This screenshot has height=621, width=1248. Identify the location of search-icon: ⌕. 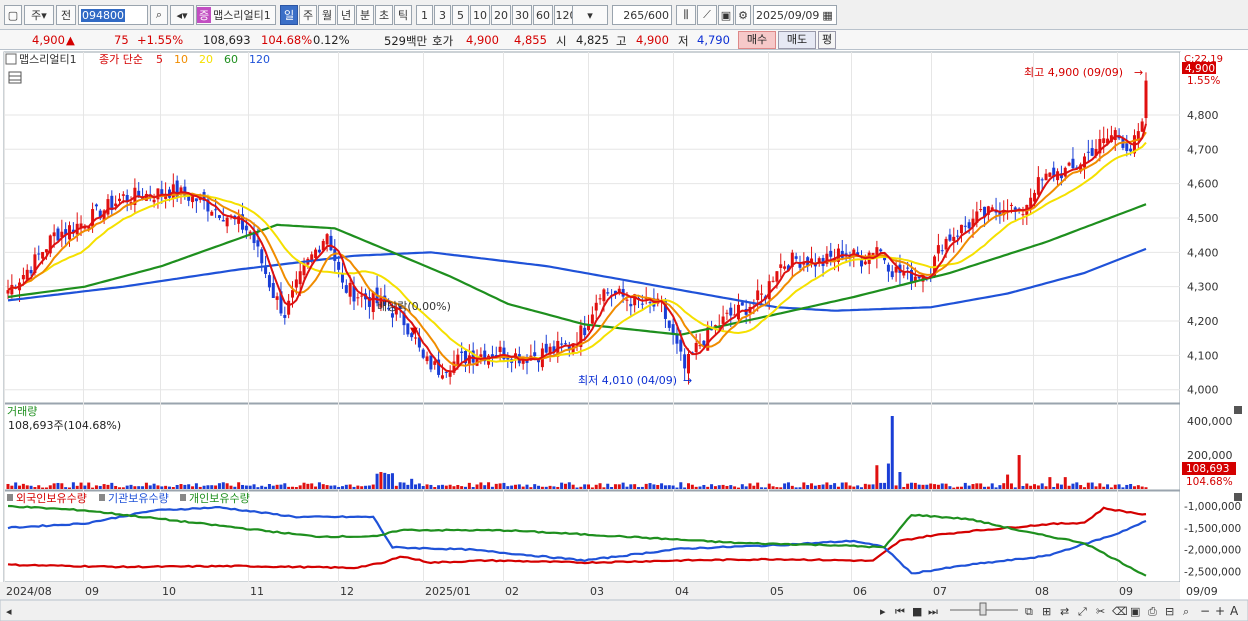
(159, 15).